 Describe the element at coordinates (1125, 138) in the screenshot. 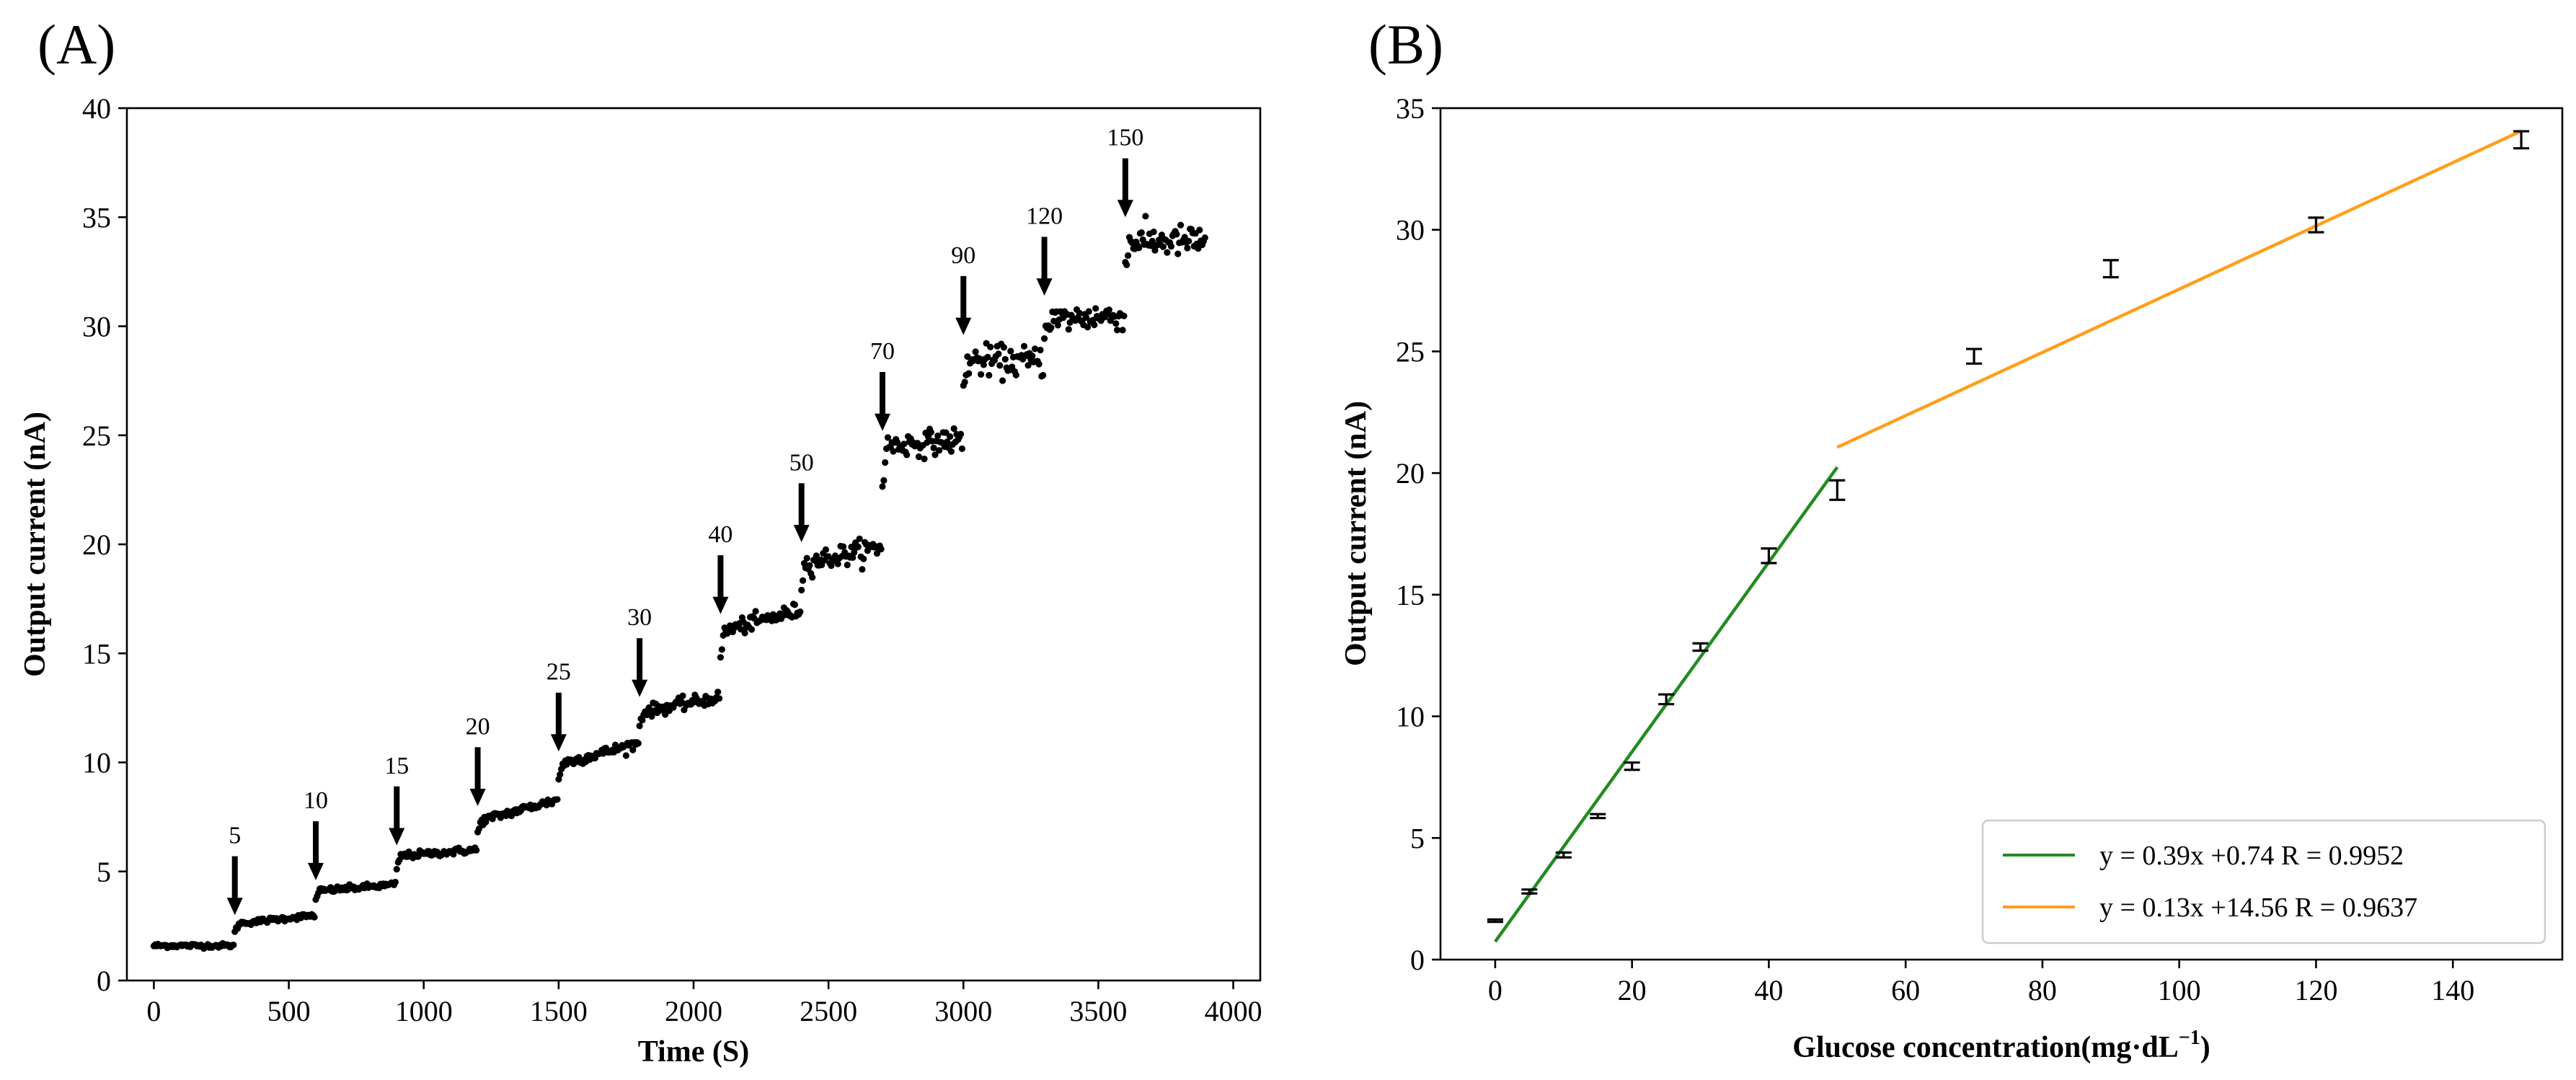

I see `annotation-label: 150` at that location.